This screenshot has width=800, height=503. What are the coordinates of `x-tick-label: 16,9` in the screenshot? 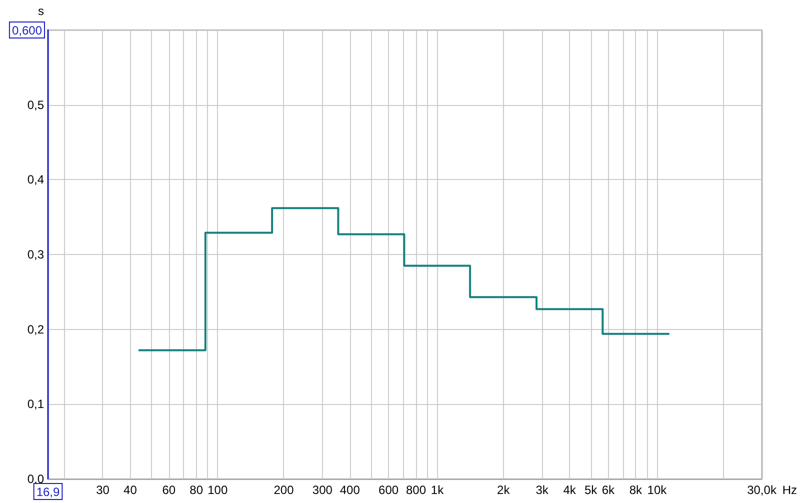 It's located at (48, 492).